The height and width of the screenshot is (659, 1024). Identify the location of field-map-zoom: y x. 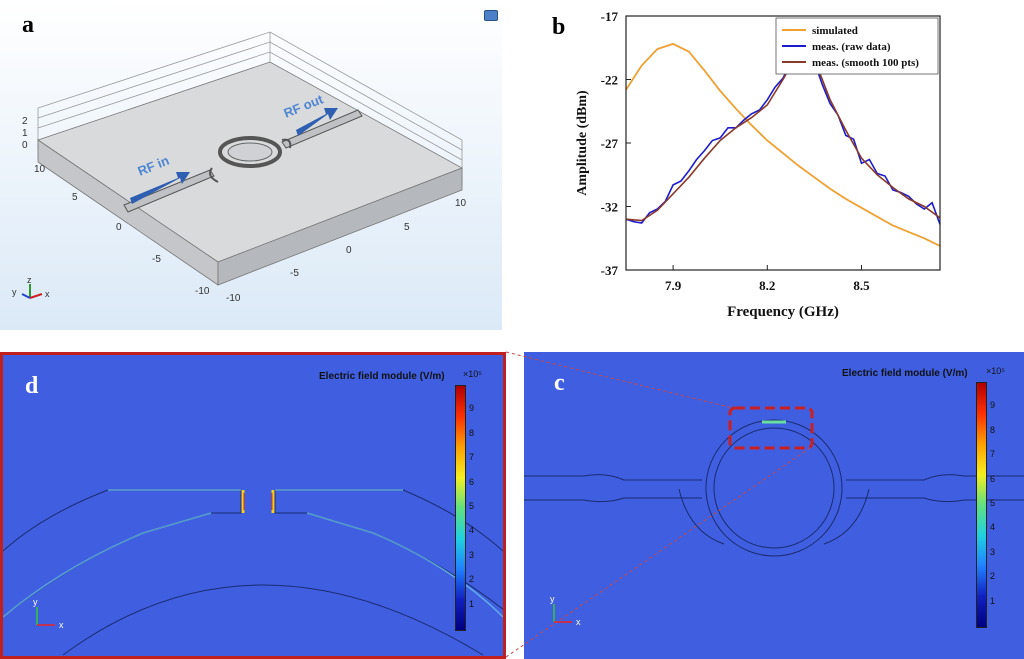
(253, 572).